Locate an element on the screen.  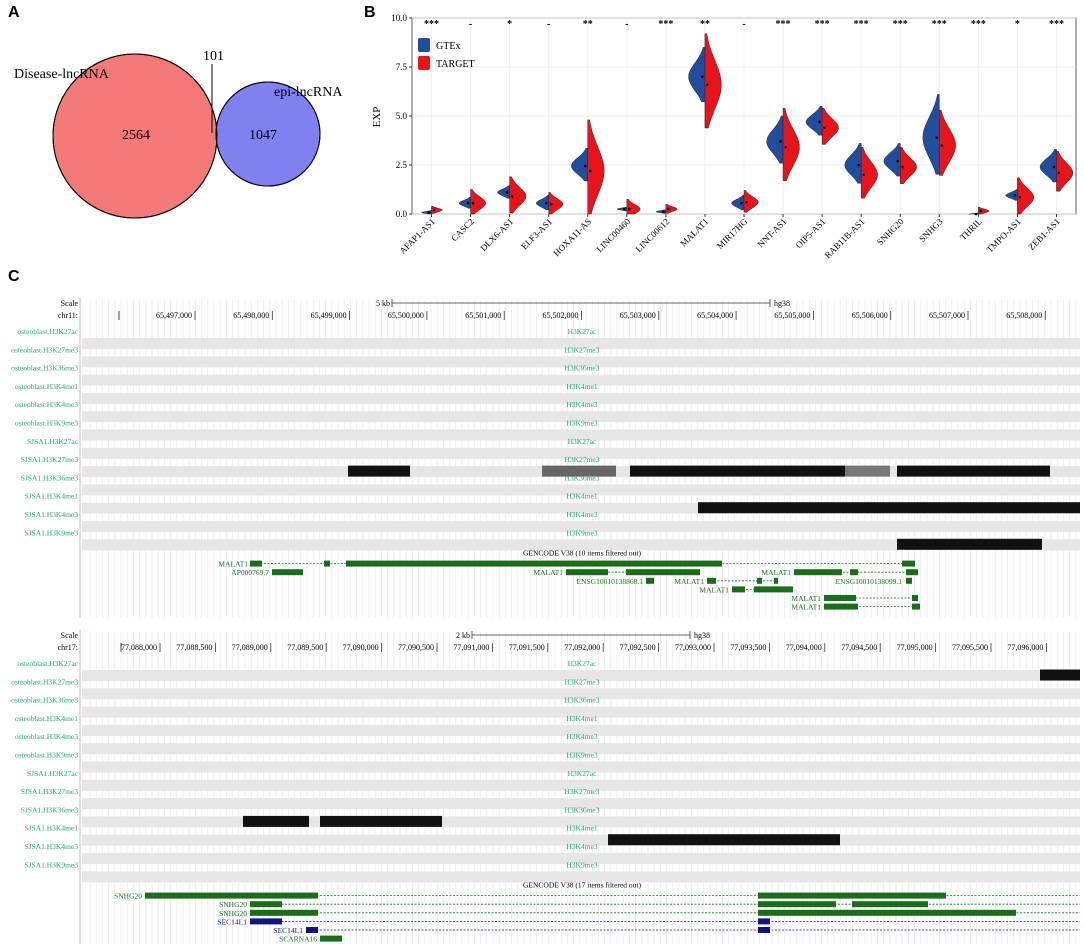
x-tick-label: ZEB1-AS1 is located at coordinates (1044, 234).